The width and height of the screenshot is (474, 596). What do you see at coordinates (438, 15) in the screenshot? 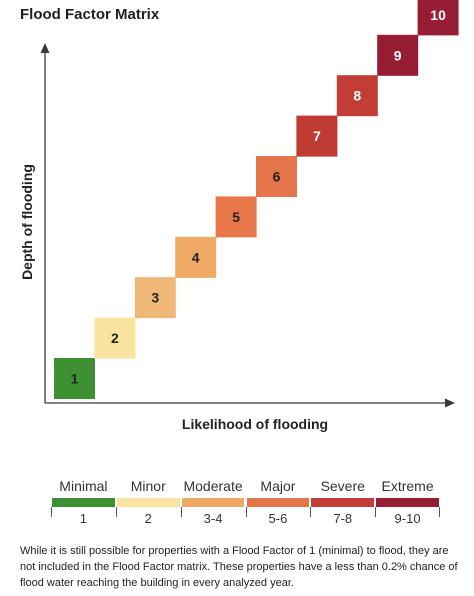
I see `matrix-cell-label-10: 10` at bounding box center [438, 15].